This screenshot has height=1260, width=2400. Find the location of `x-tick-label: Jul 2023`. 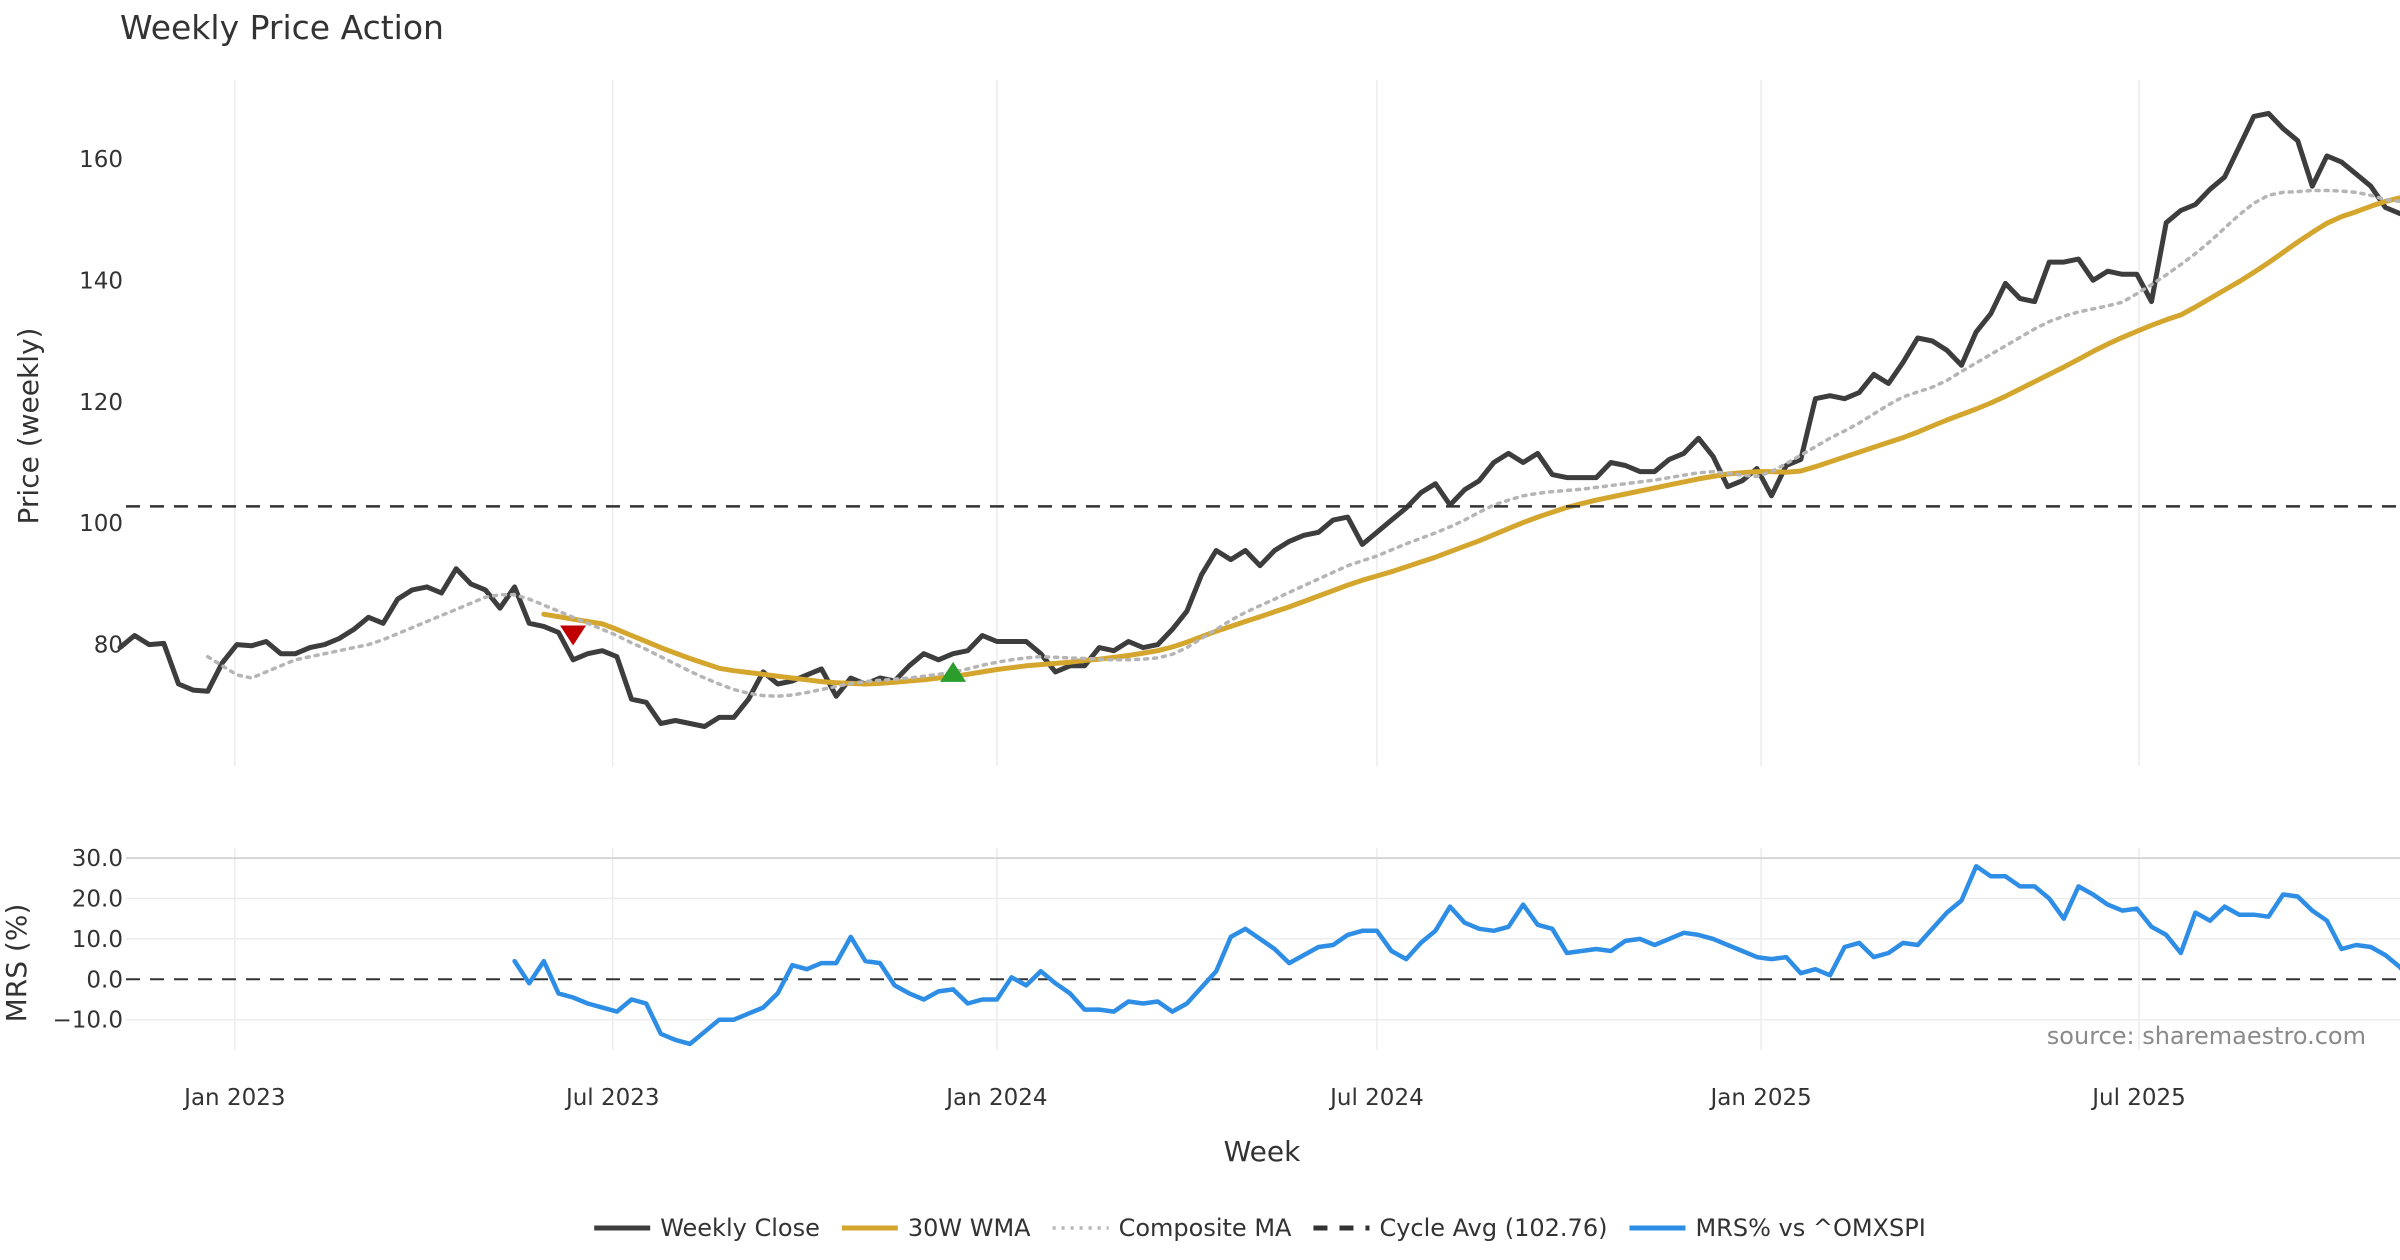

x-tick-label: Jul 2023 is located at coordinates (612, 1098).